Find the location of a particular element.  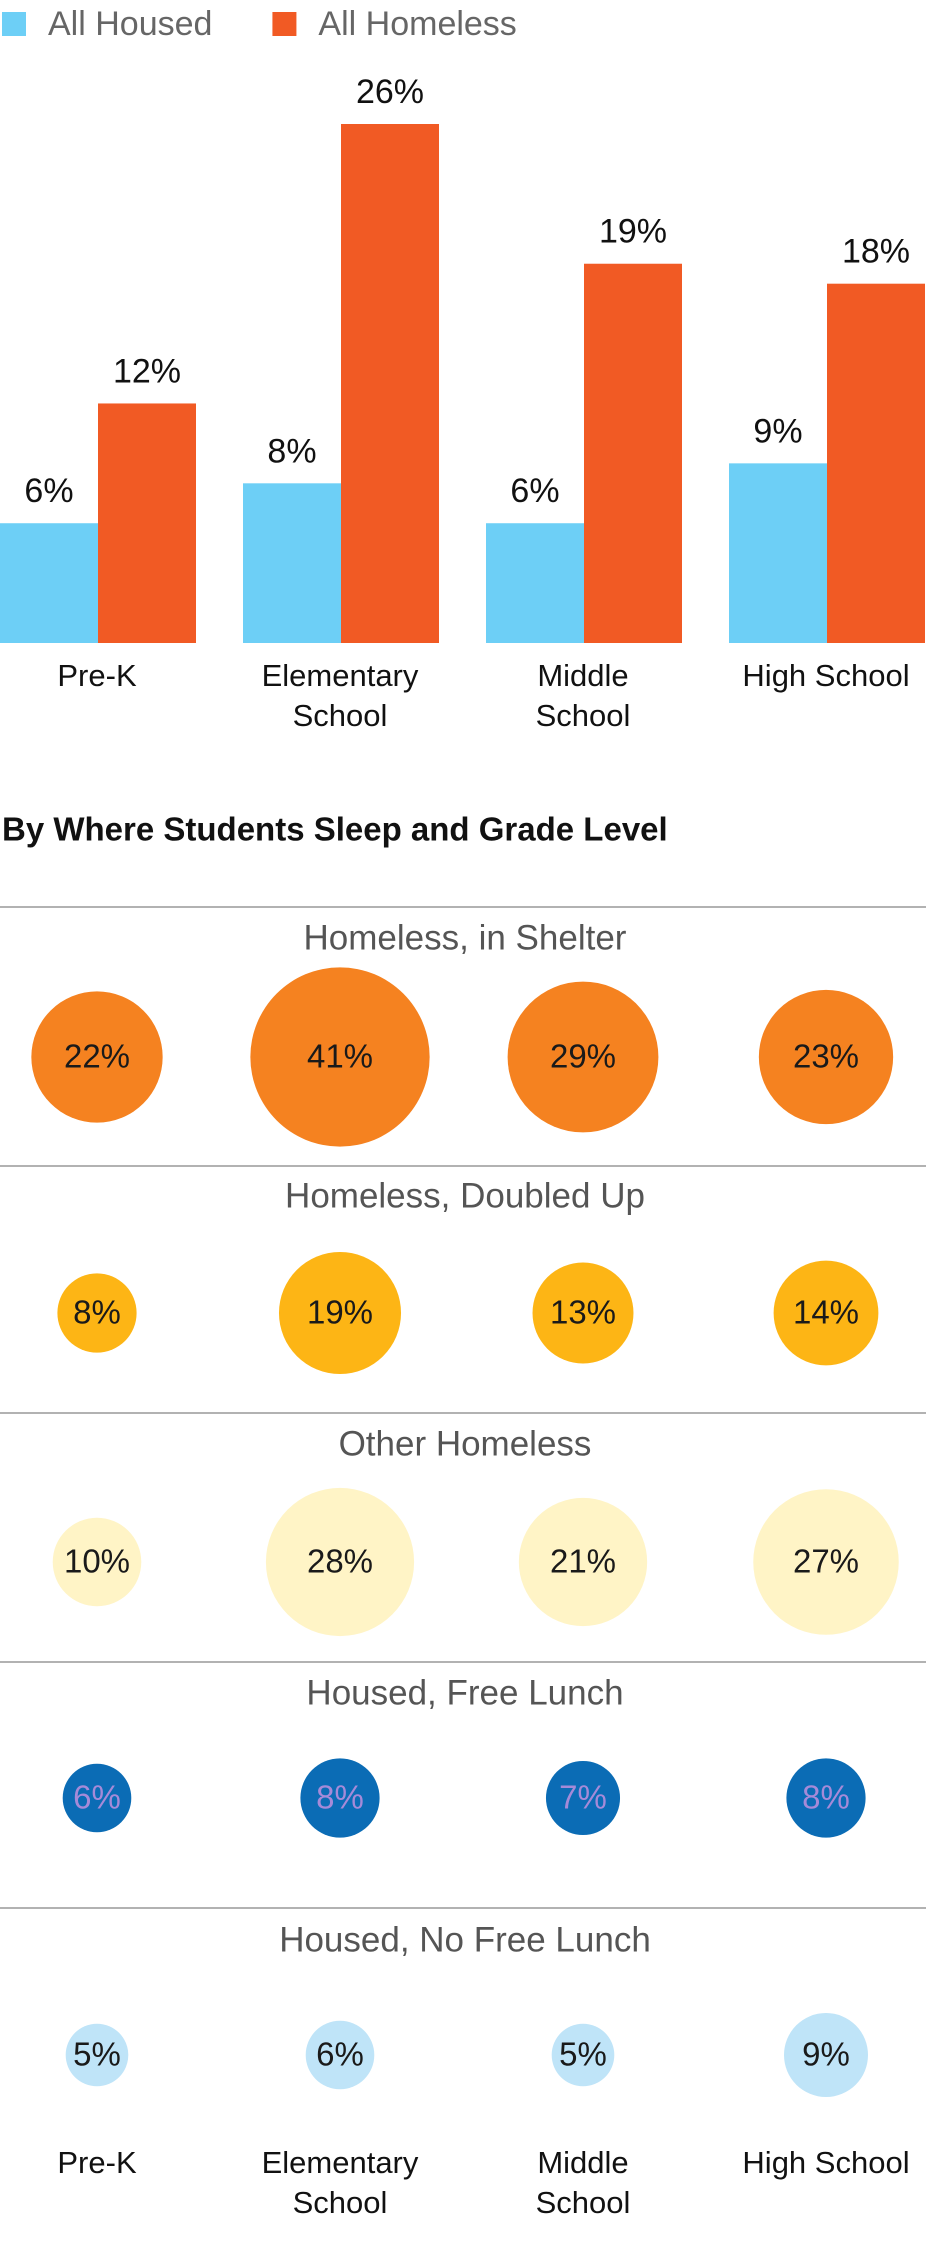

bar-value-label: 12% is located at coordinates (147, 371).